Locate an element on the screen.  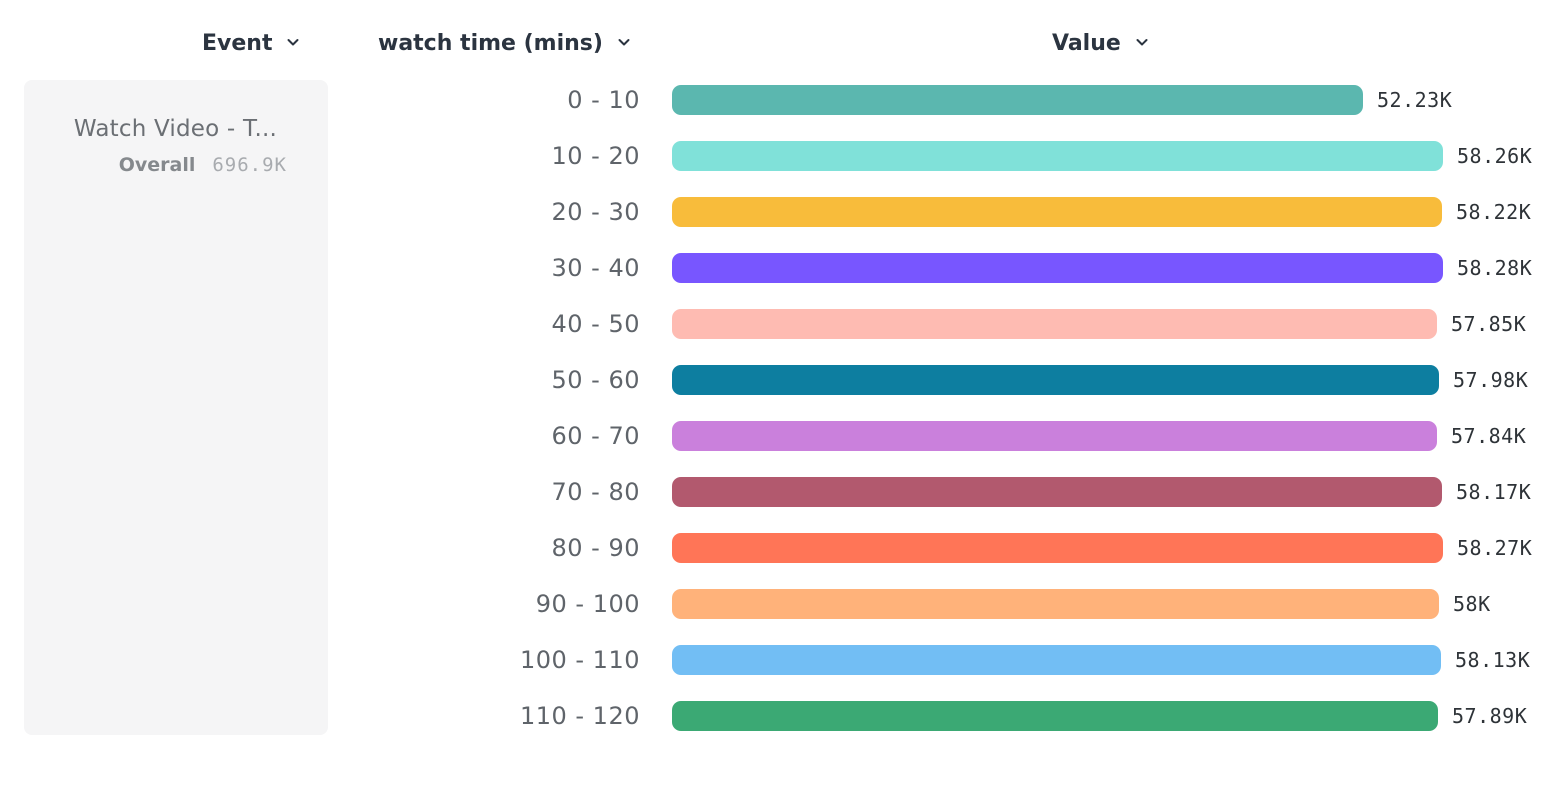
overall-row: Overall 696.9K is located at coordinates (155, 165).